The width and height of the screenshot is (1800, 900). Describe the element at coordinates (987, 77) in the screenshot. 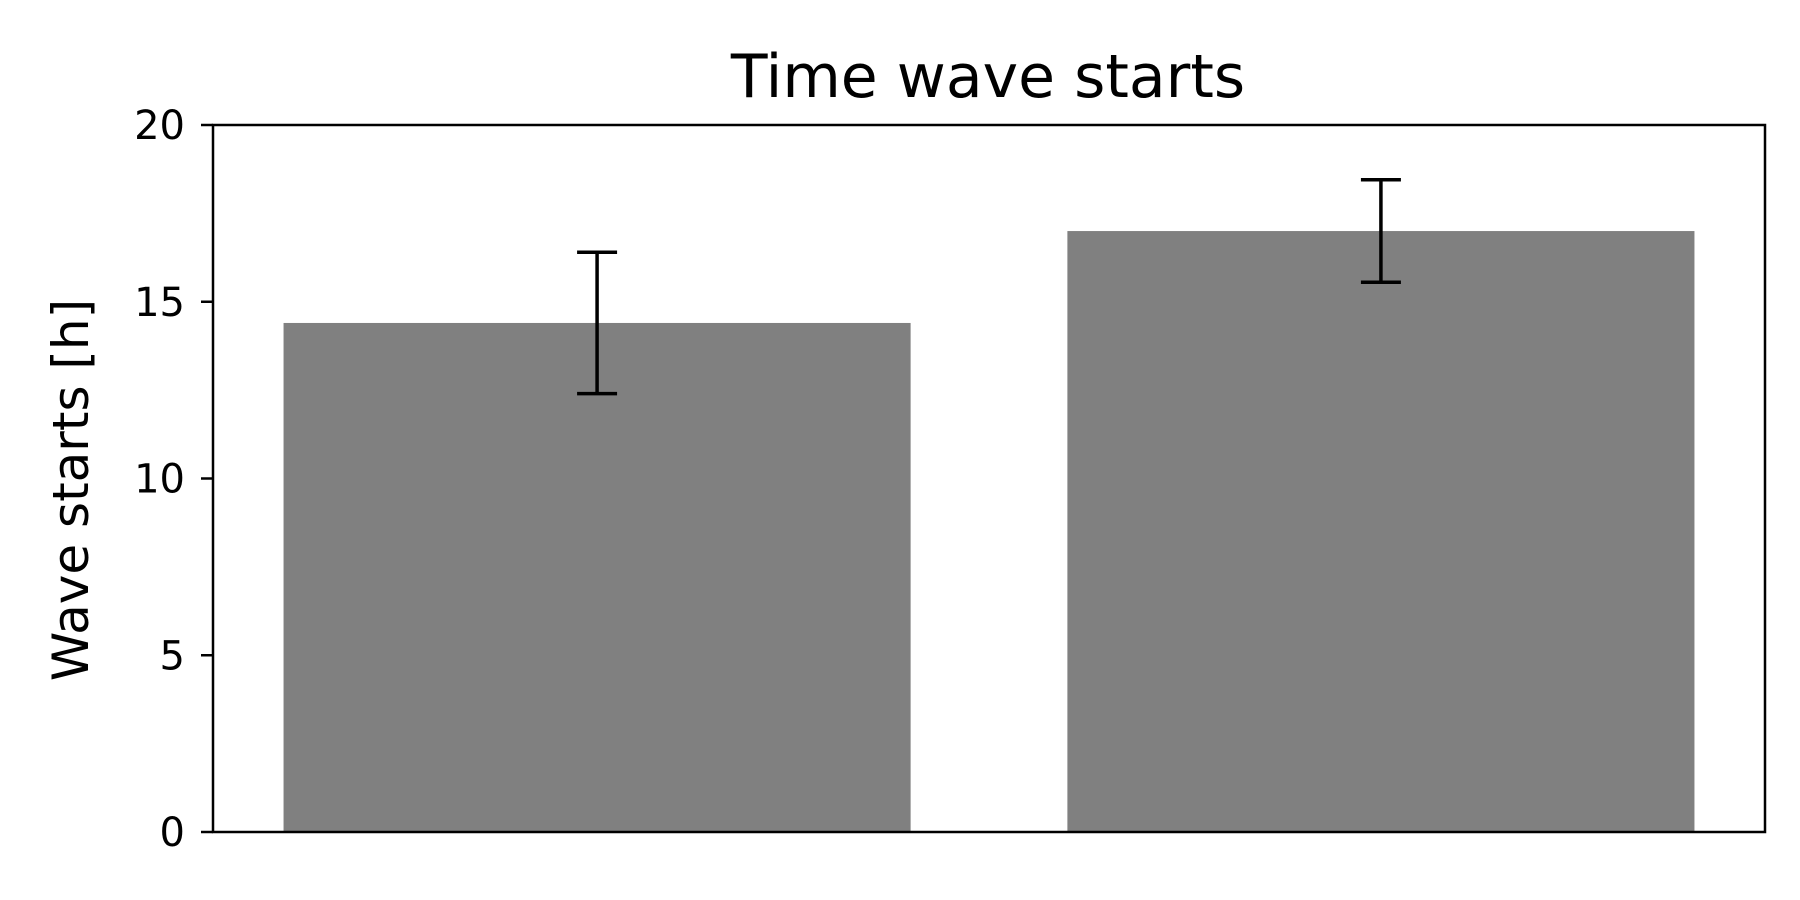

I see `chart-title: Time wave starts` at that location.